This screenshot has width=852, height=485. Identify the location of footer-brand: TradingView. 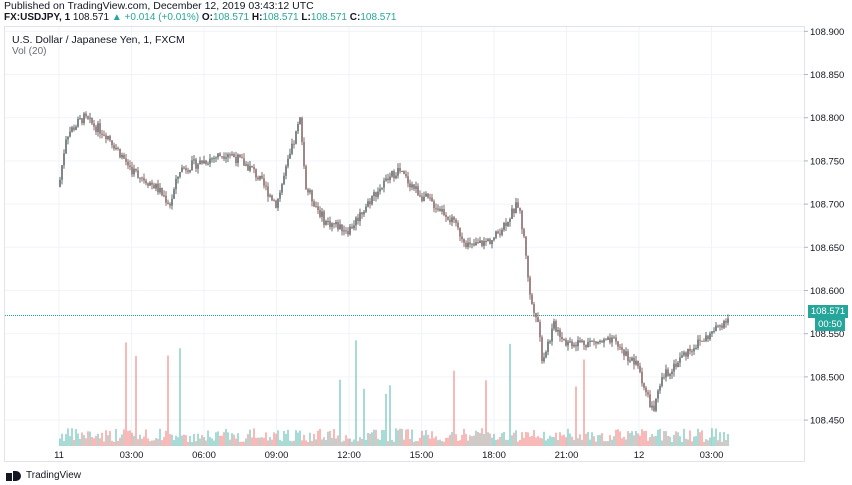
(43, 475).